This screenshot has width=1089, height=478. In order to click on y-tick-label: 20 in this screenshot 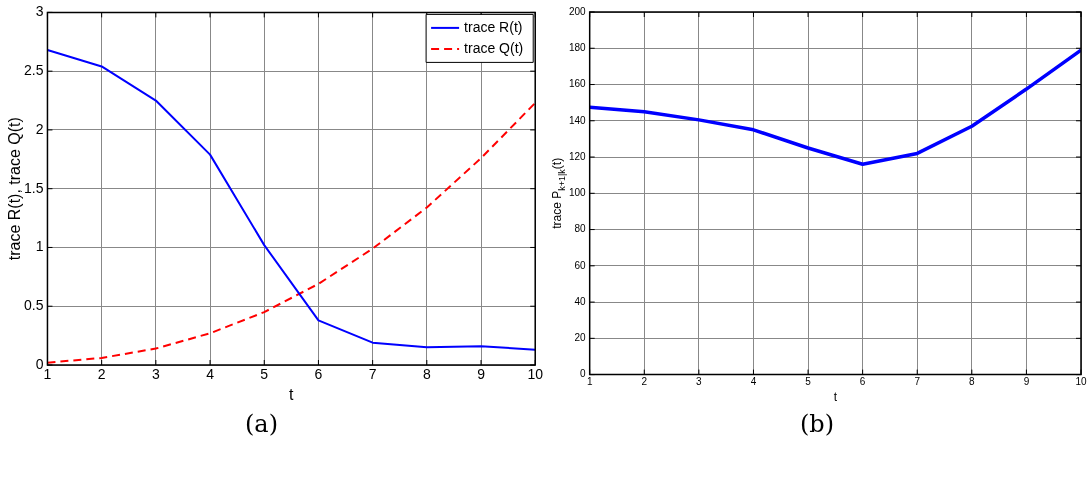, I will do `click(580, 338)`.